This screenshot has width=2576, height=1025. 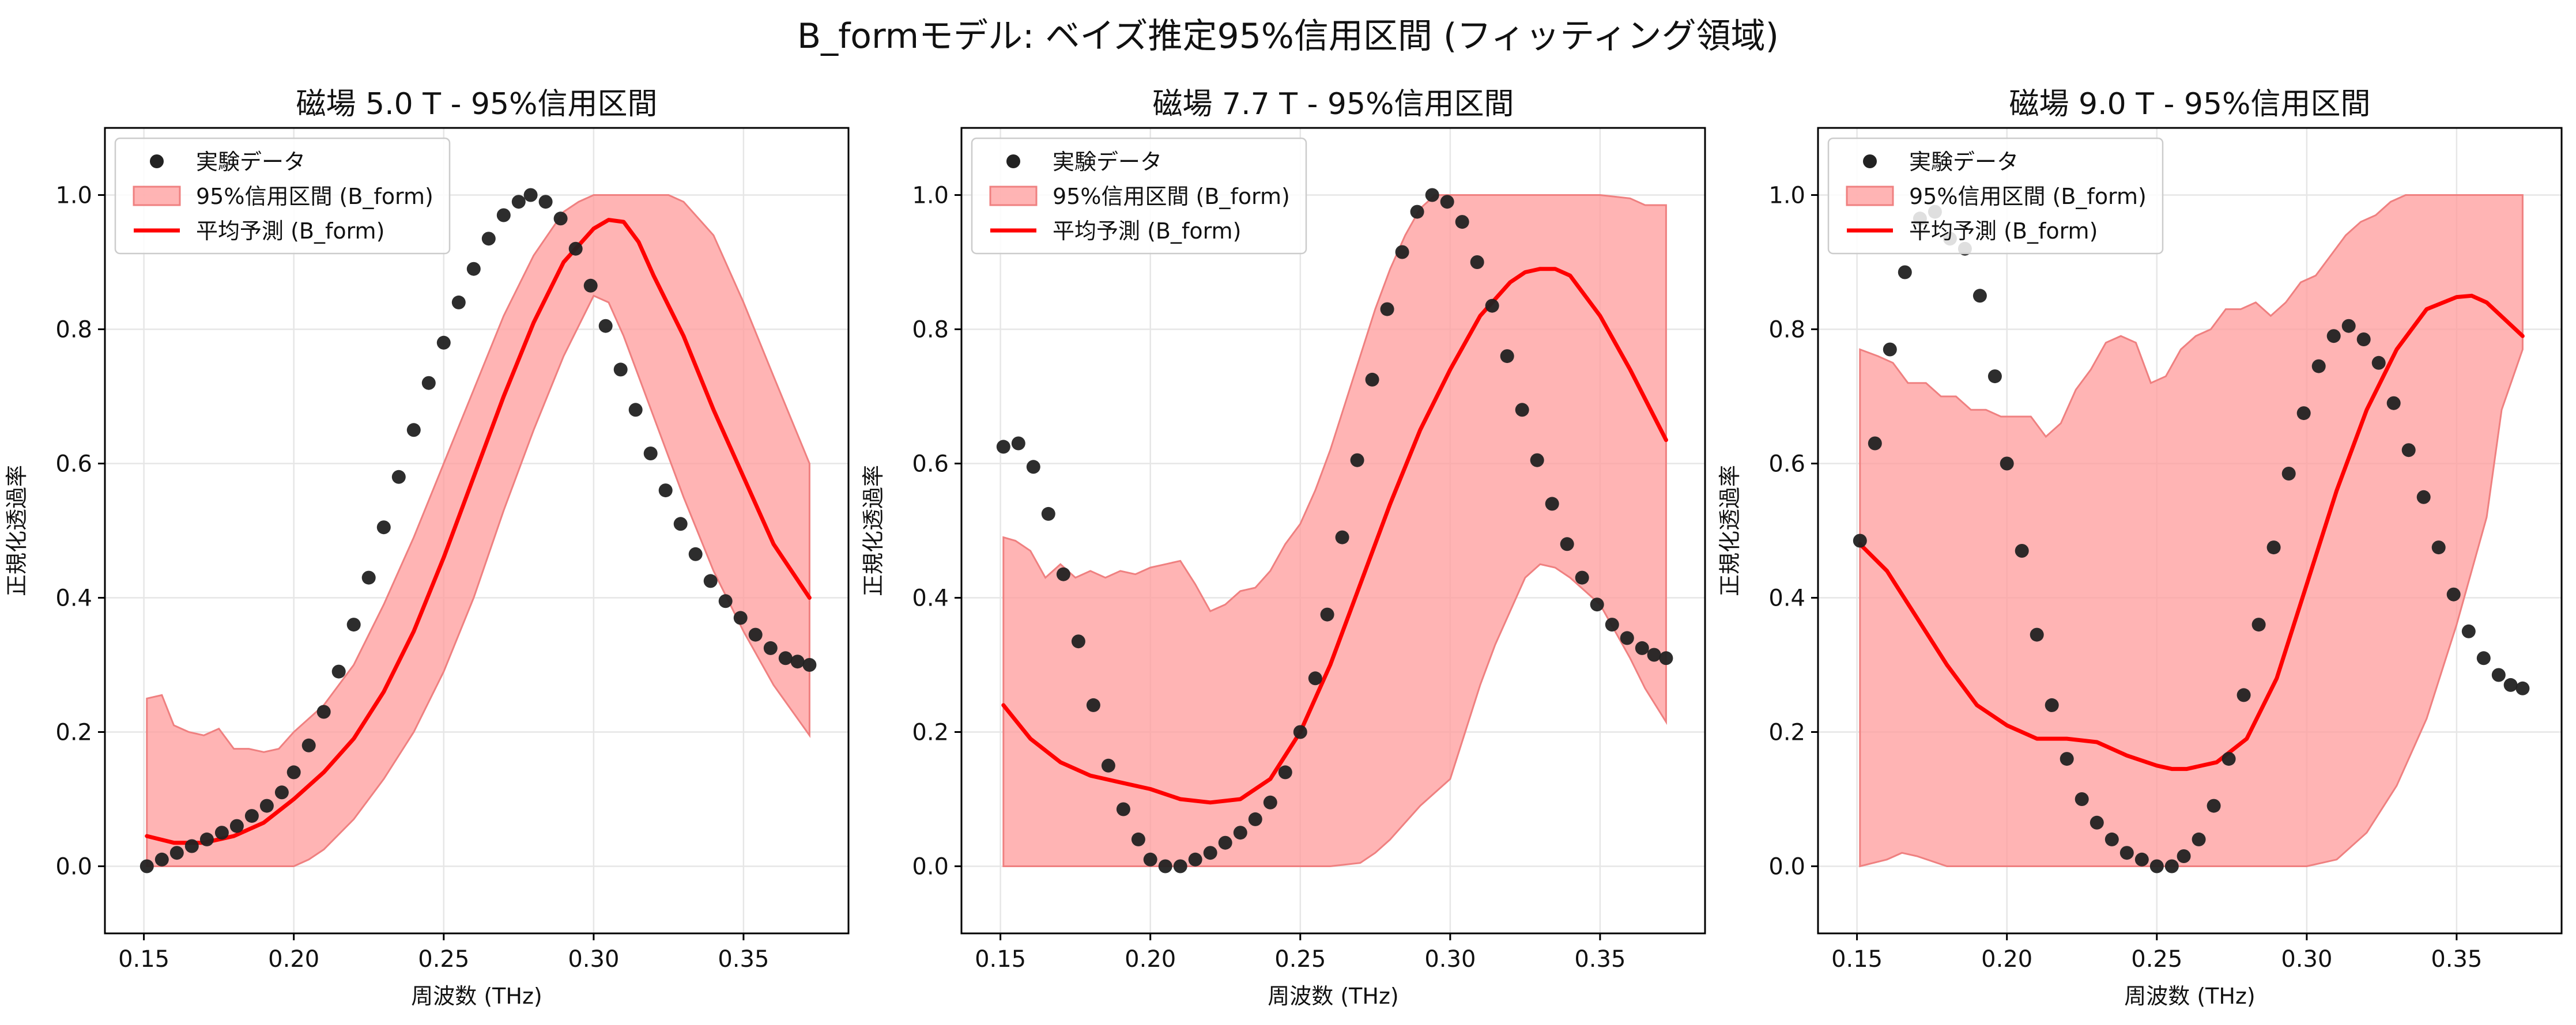 I want to click on x-tick-label: 0.15, so click(x=143, y=959).